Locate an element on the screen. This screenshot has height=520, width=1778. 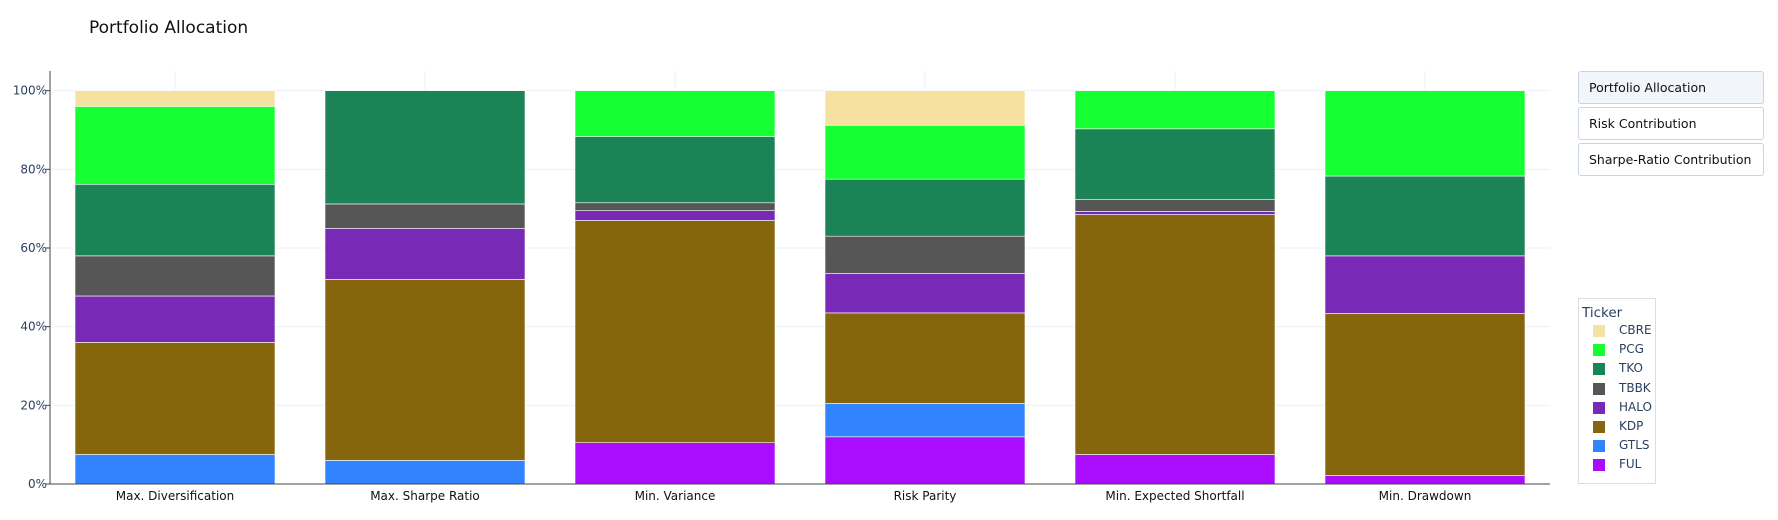
legend-label: TKO is located at coordinates (1631, 368).